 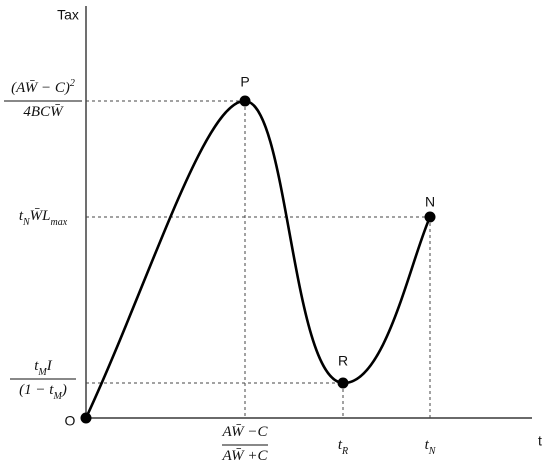 What do you see at coordinates (49, 366) in the screenshot?
I see `label-text: I` at bounding box center [49, 366].